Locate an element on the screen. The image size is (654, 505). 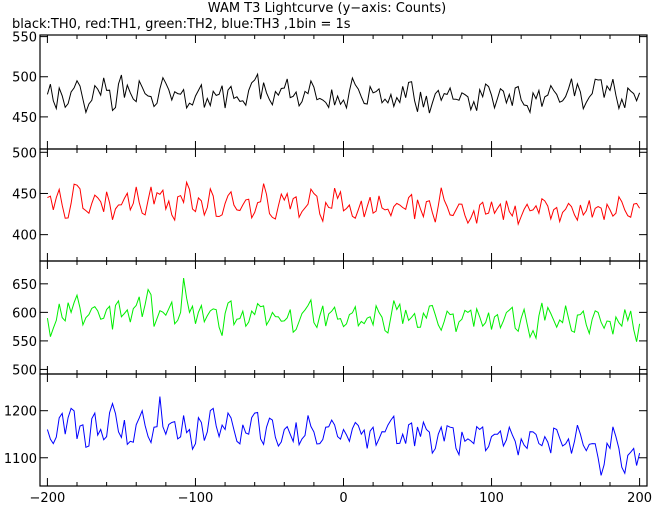
series-line-TH1 is located at coordinates (344, 203).